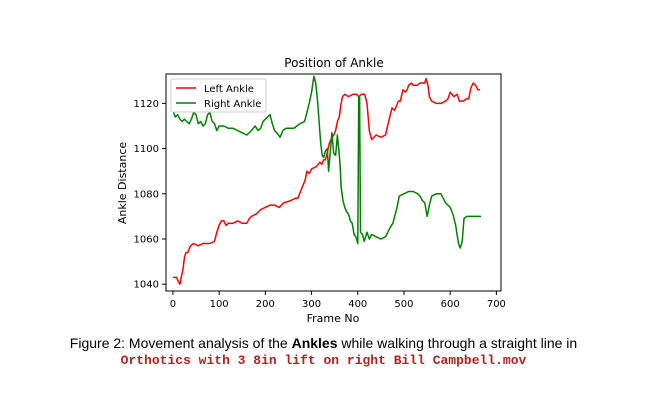 The height and width of the screenshot is (416, 647). I want to click on y-axis: 1040 1060 1080 1100 1120, so click(150, 195).